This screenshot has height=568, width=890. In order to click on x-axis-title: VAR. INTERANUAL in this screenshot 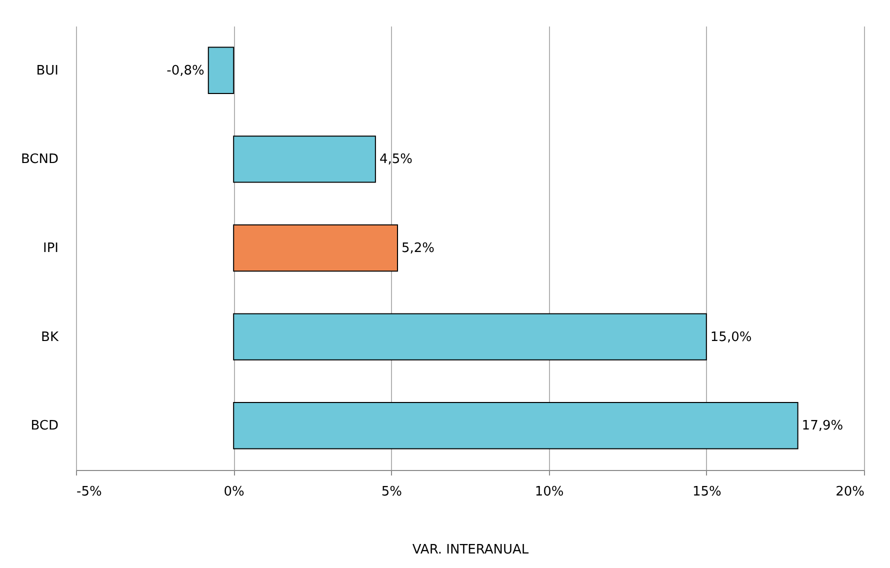, I will do `click(471, 550)`.